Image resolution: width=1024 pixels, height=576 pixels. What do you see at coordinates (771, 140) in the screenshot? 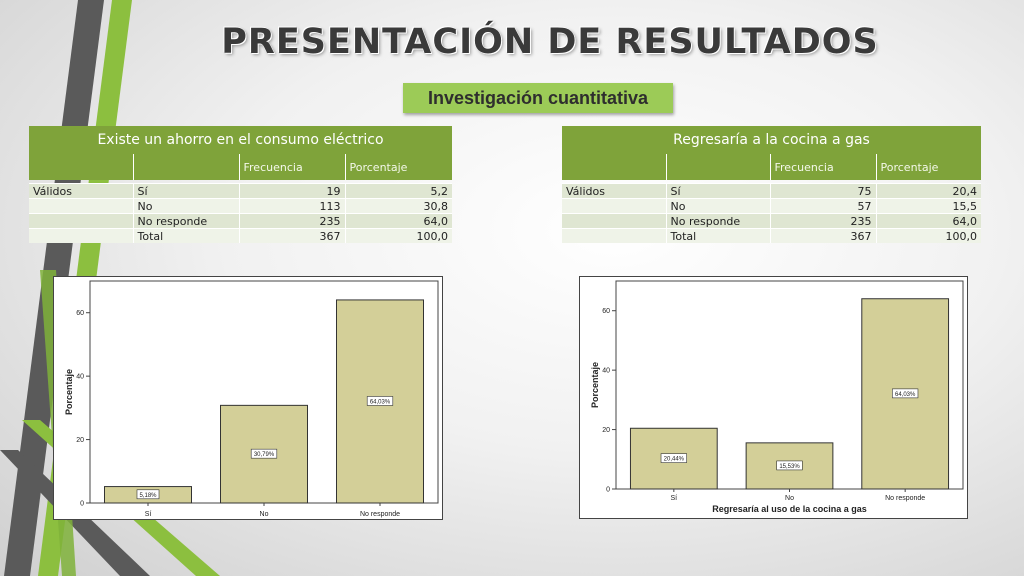
I see `table-title: Regresaría a la cocina a gas` at bounding box center [771, 140].